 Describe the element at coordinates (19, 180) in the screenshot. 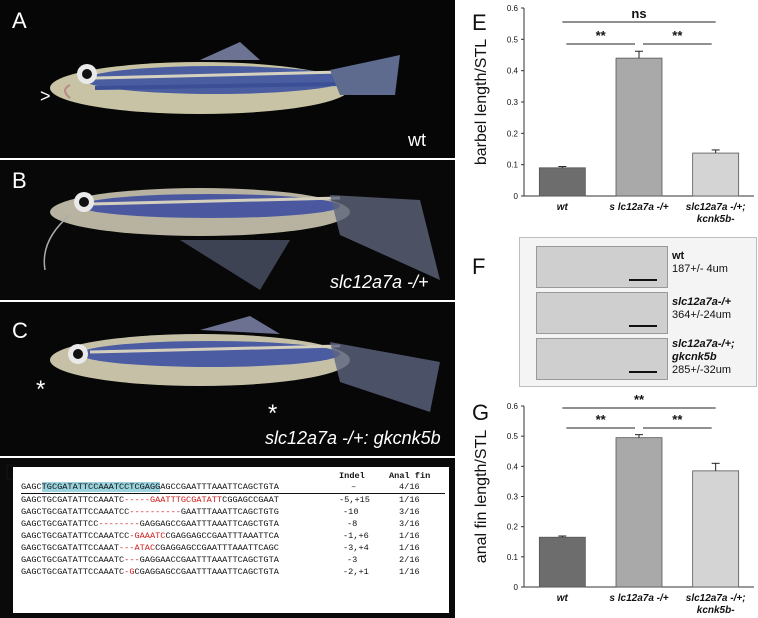

I see `panel-b-letter: B` at that location.